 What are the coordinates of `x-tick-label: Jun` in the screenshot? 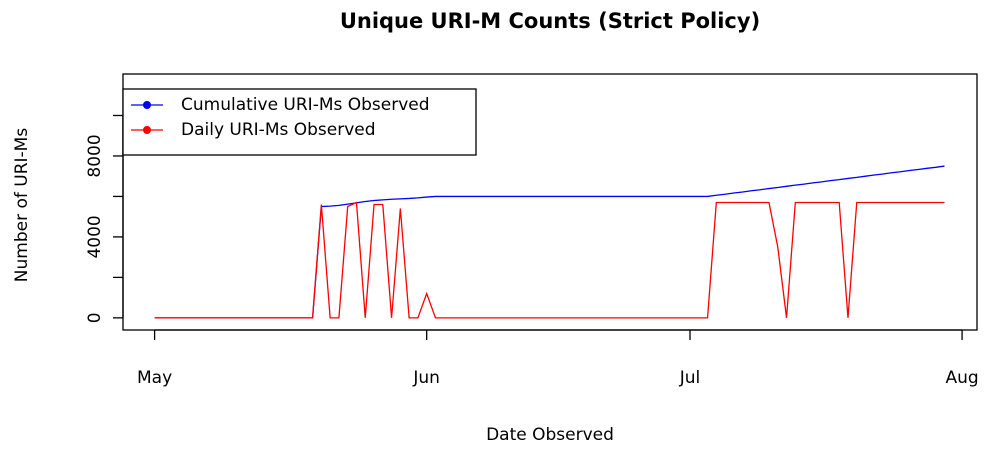 It's located at (426, 378).